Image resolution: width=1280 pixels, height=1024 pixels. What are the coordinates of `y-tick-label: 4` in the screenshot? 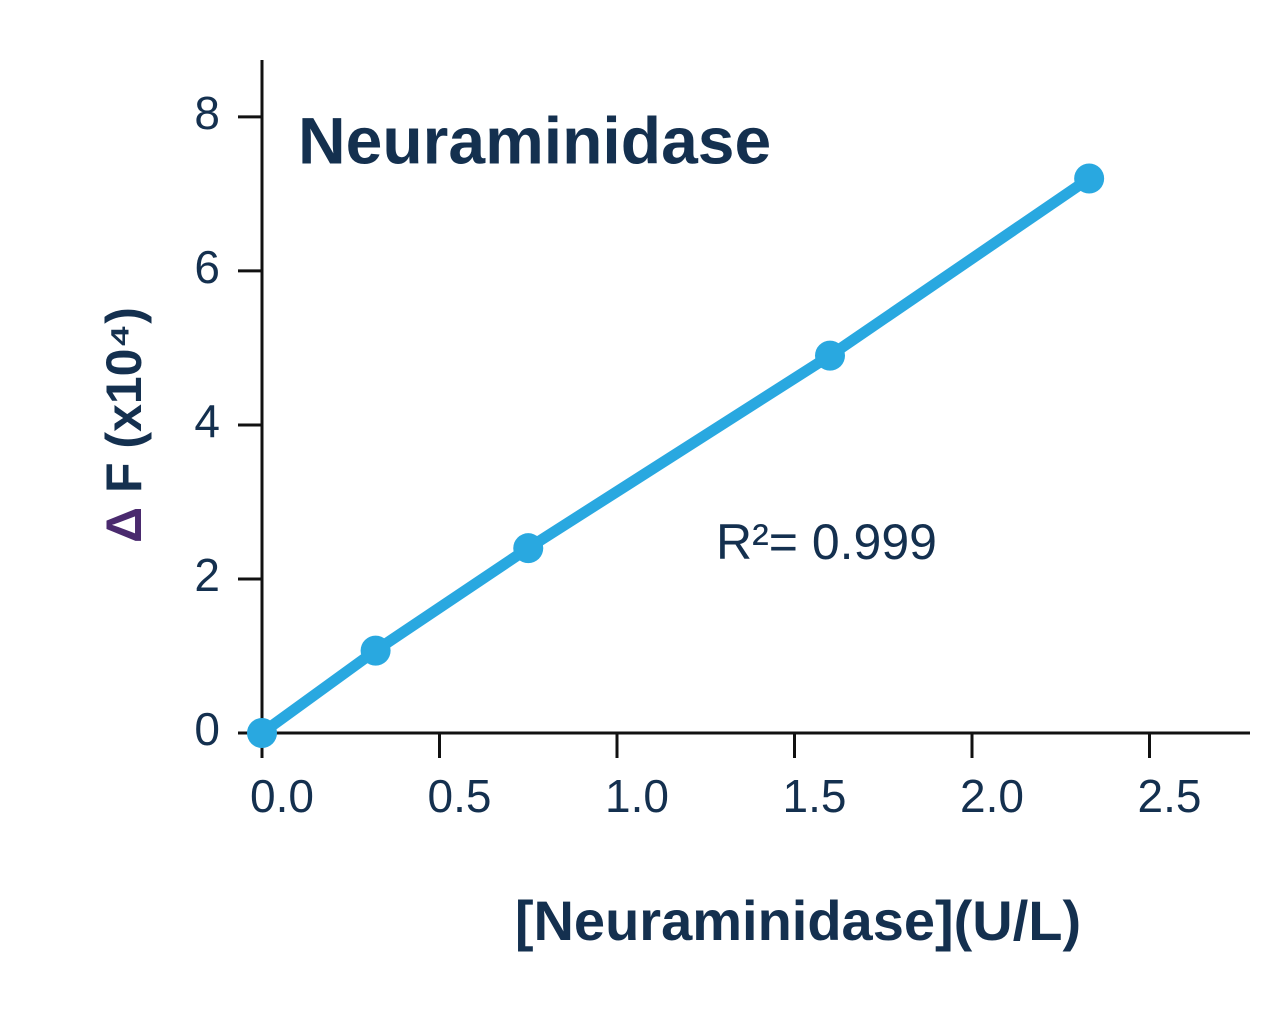 It's located at (207, 421).